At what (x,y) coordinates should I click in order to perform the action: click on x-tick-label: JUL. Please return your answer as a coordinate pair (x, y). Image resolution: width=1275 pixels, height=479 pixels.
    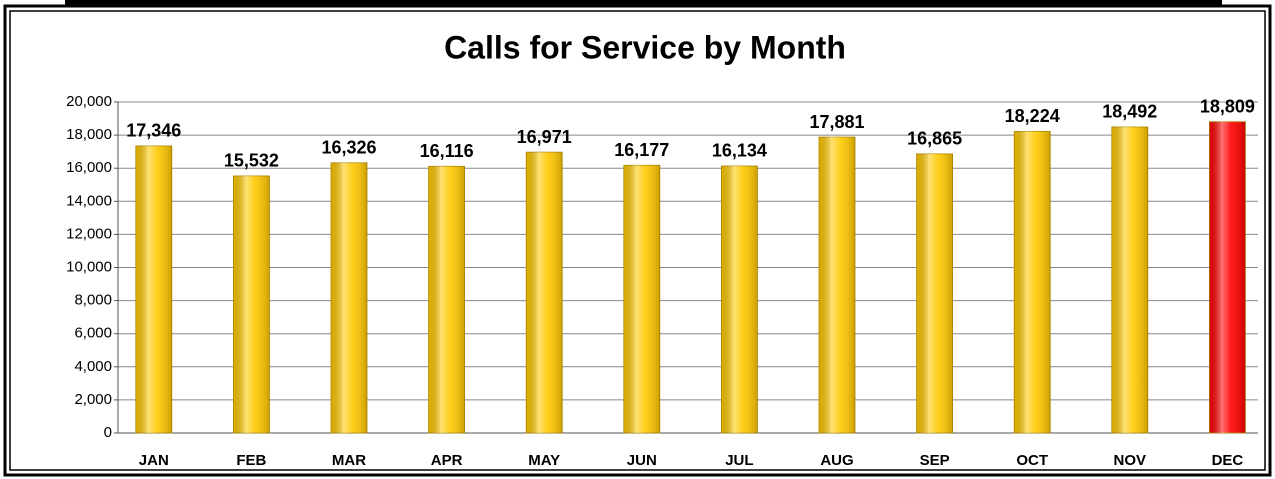
    Looking at the image, I should click on (739, 460).